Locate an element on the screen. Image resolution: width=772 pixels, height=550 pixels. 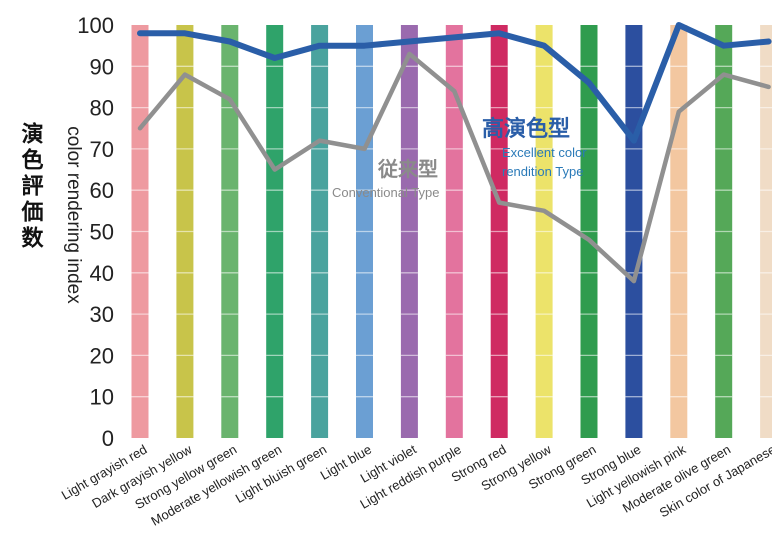
y-axis-ticks: 0 10 20 30 40 50 60 70 80 90 100 is located at coordinates (95, 232).